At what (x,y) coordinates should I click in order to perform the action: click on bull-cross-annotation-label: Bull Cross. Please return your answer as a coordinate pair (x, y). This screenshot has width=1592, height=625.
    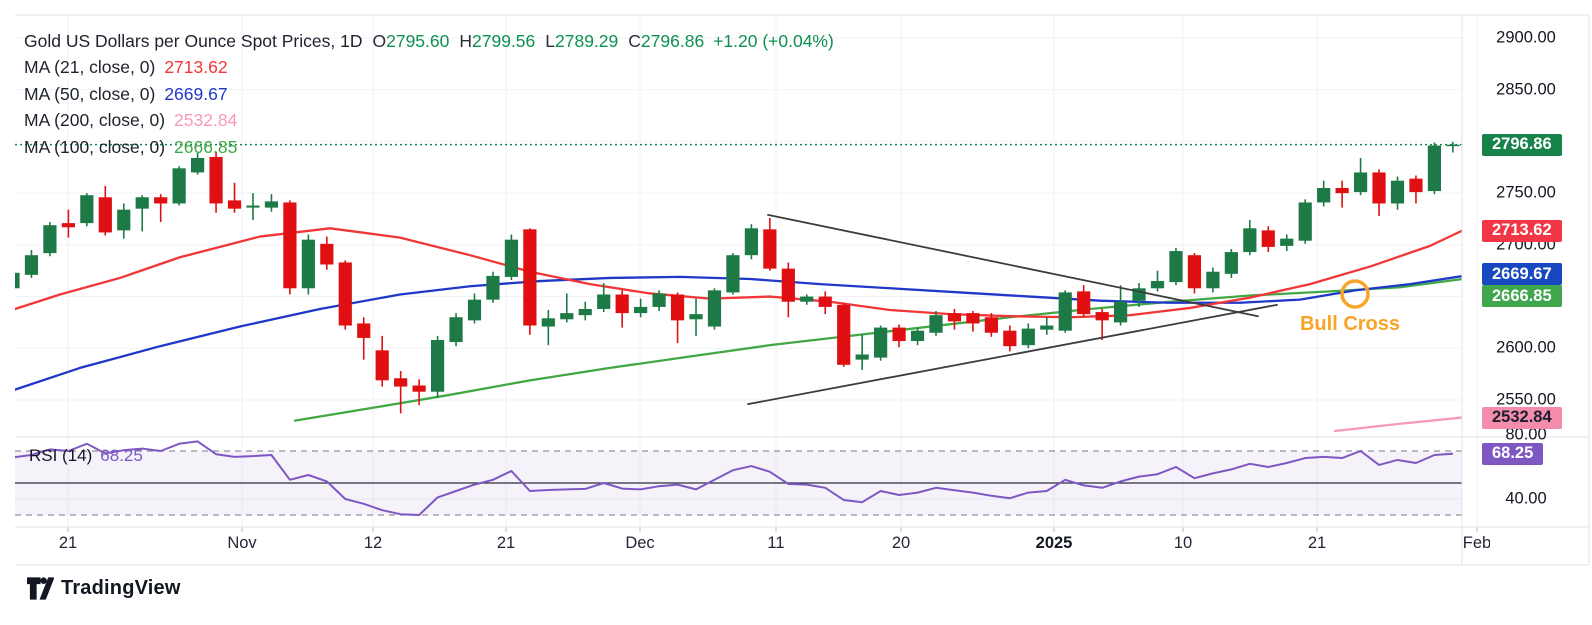
    Looking at the image, I should click on (1350, 324).